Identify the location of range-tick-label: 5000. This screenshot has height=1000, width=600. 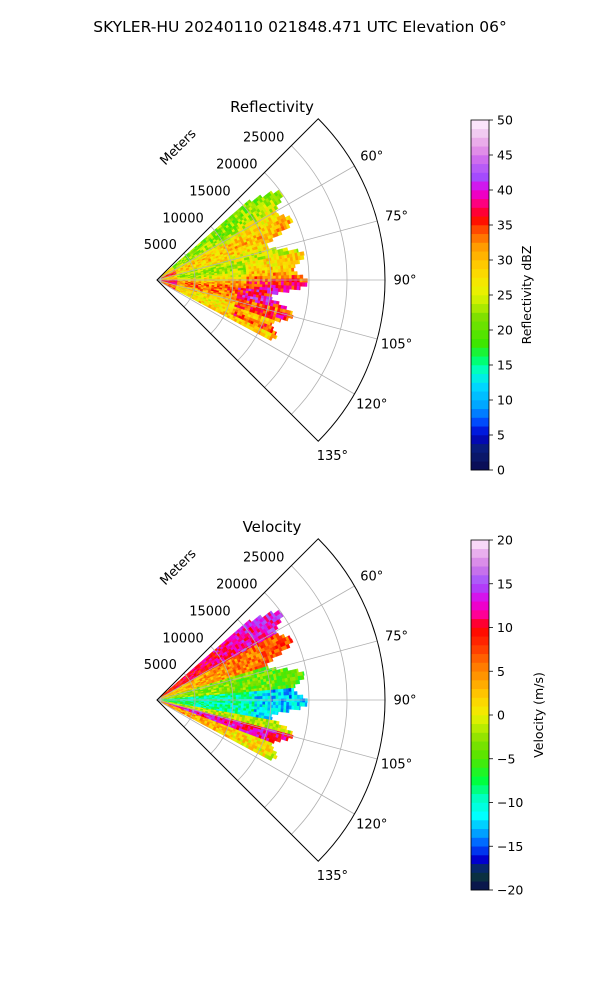
(160, 245).